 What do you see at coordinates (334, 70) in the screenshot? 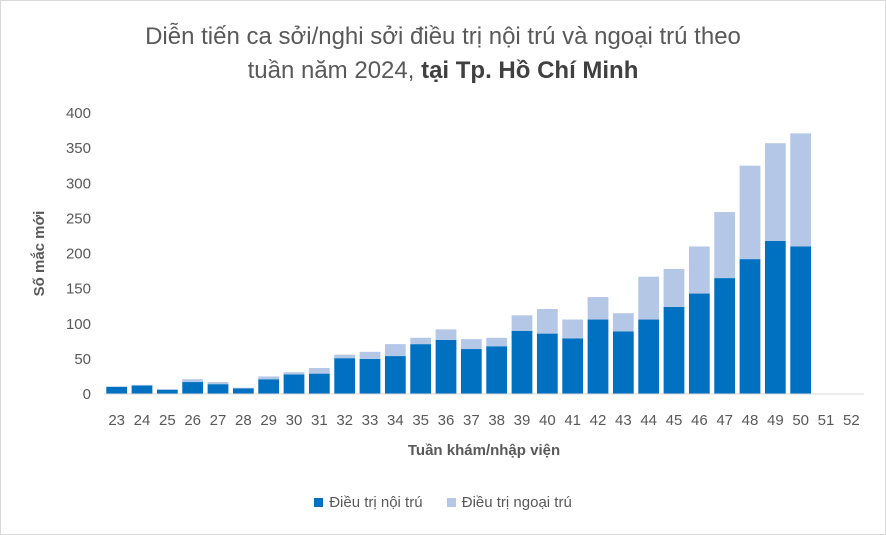
I see `chart-title-plain: tuần năm 2024,` at bounding box center [334, 70].